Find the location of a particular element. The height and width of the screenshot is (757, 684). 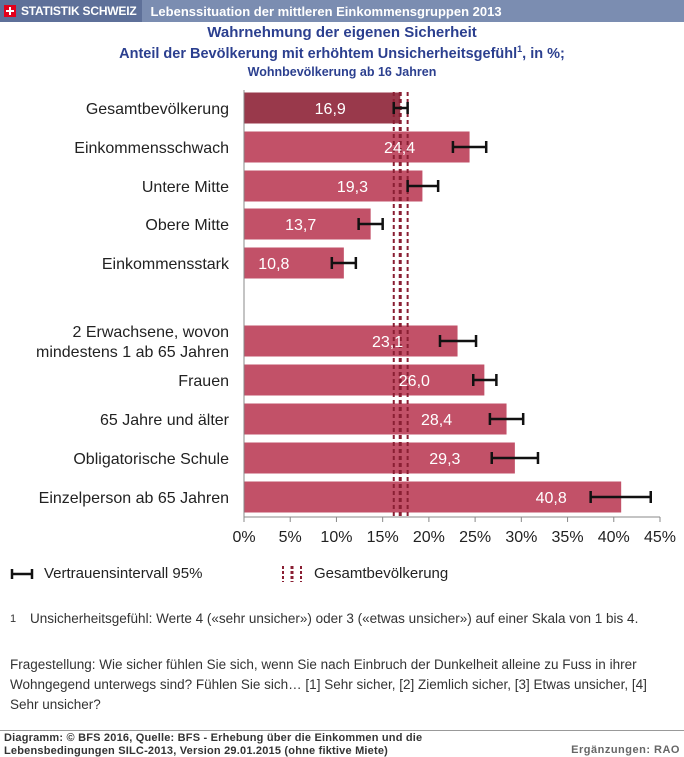

data-label: 24,4 is located at coordinates (399, 148).